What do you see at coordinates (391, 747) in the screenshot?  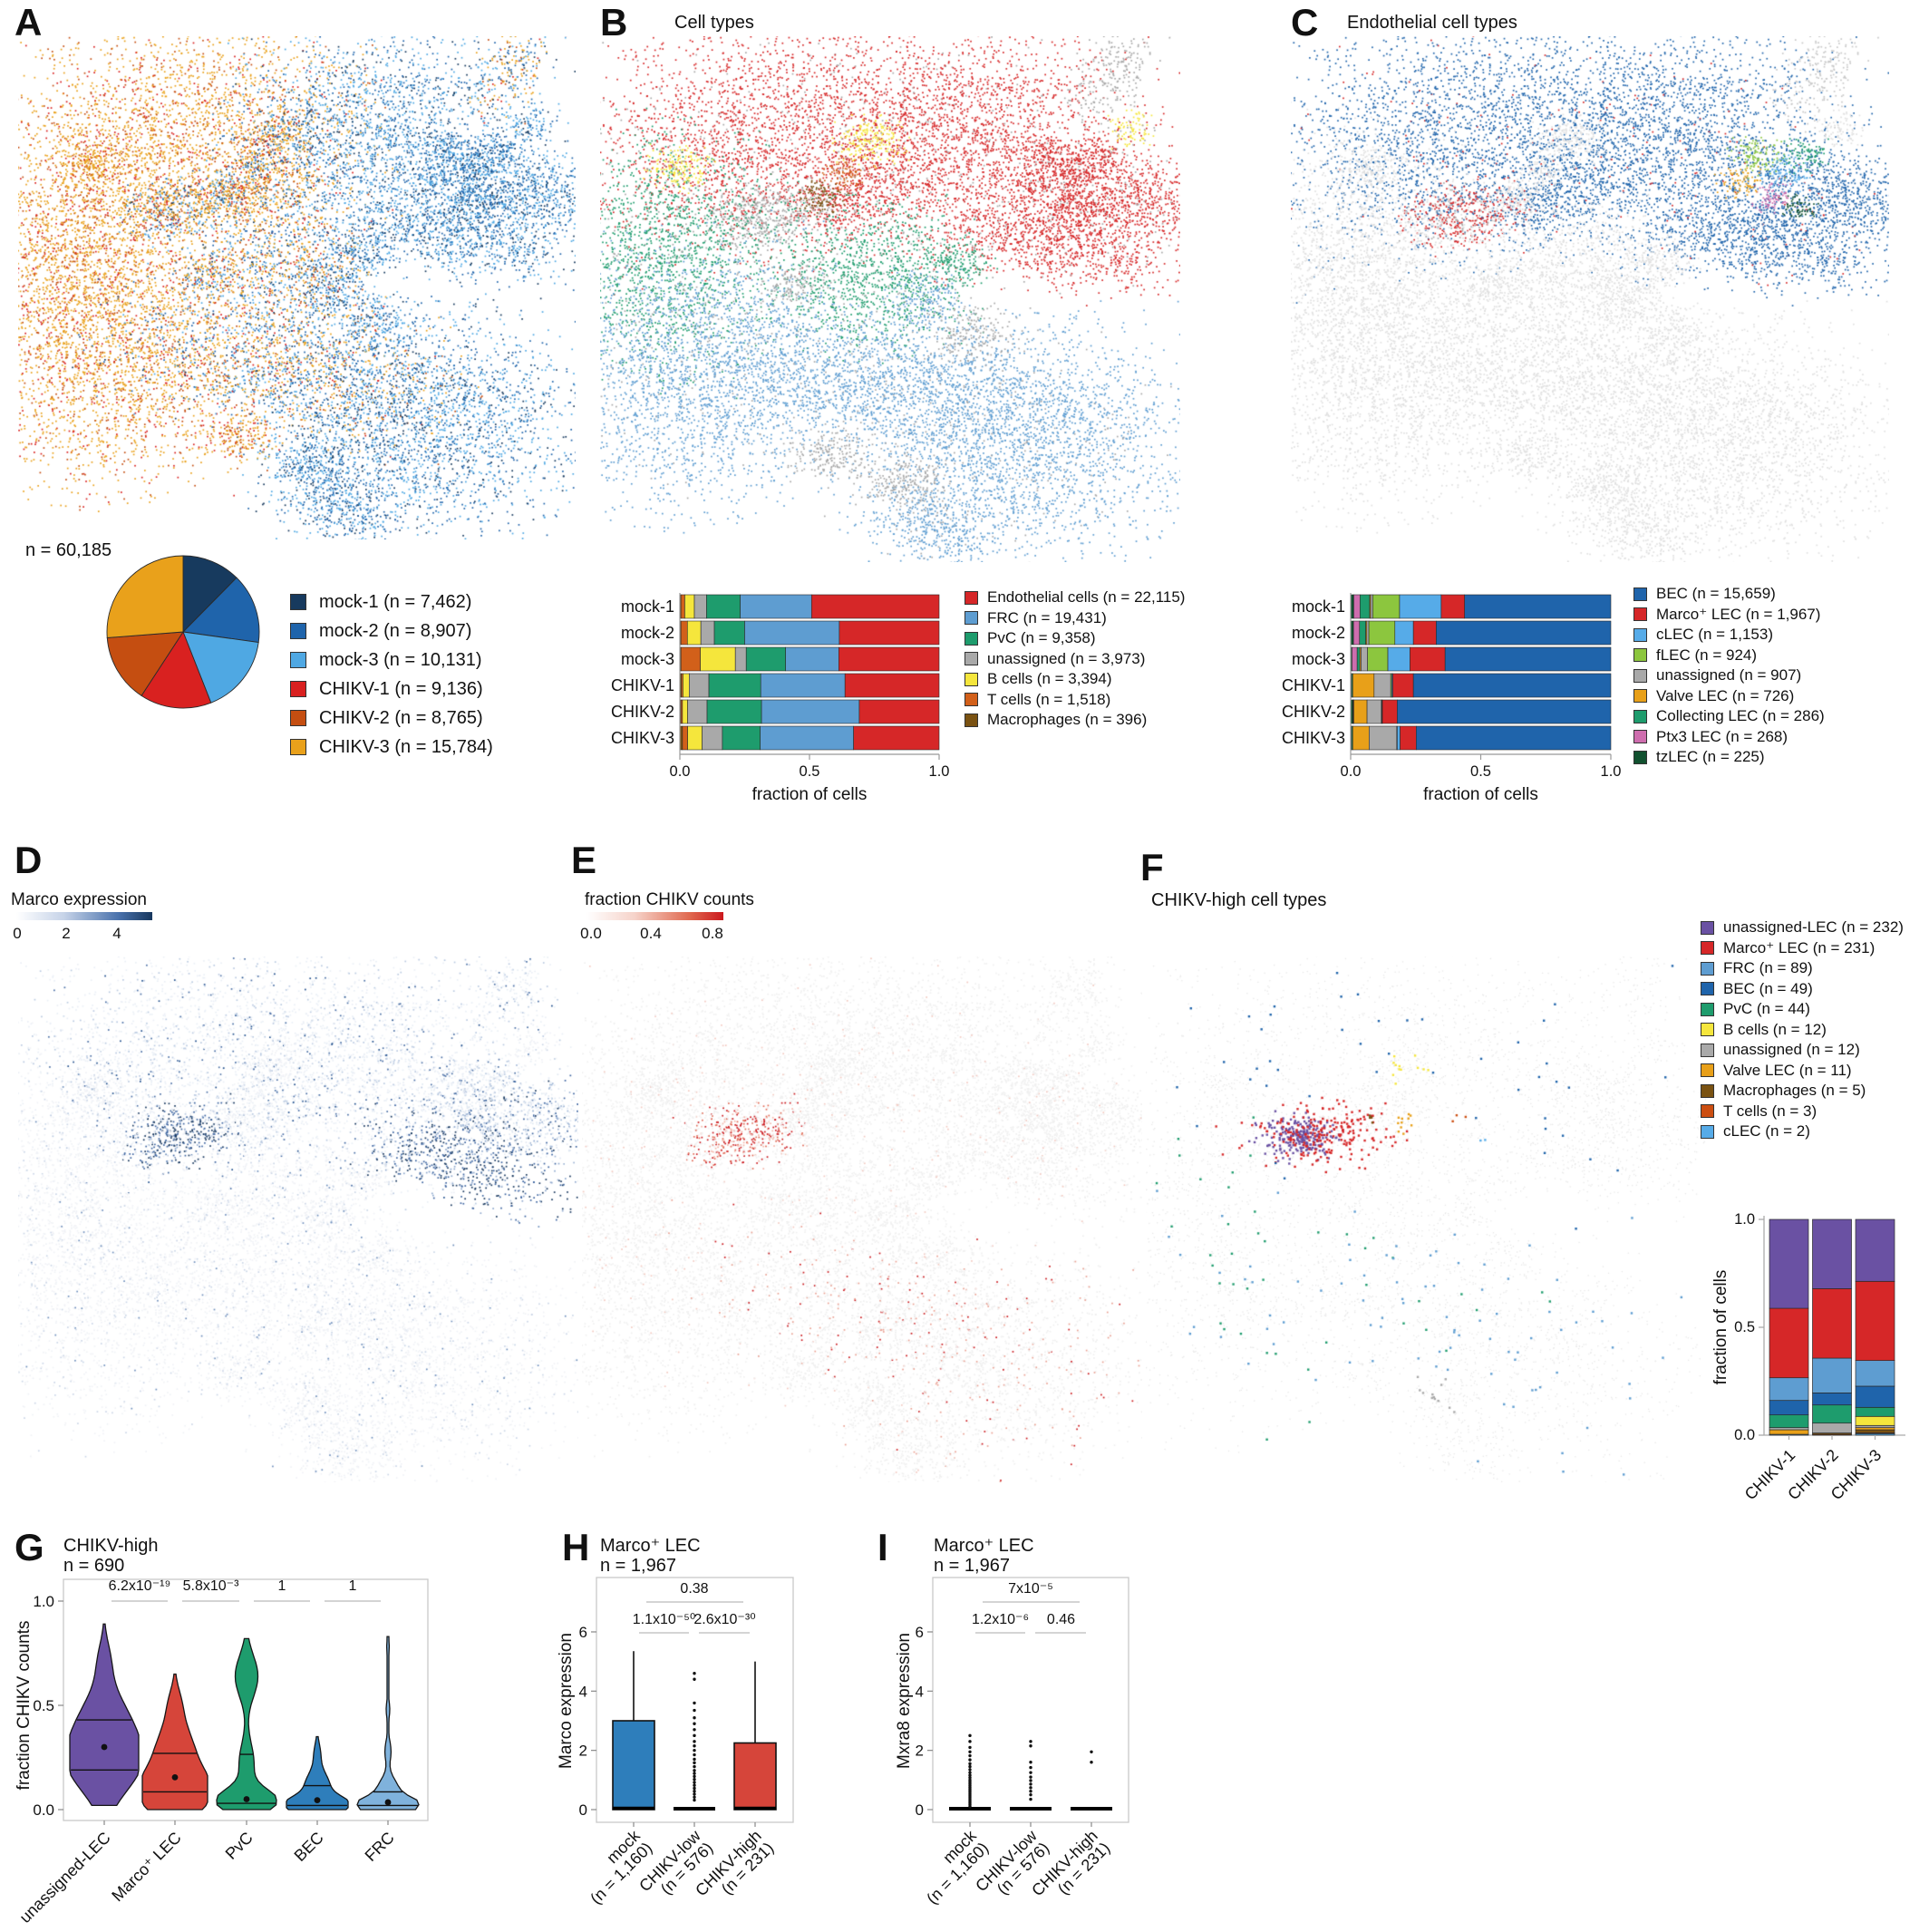 I see `legend-item: CHIKV-3 (n = 15,784)` at bounding box center [391, 747].